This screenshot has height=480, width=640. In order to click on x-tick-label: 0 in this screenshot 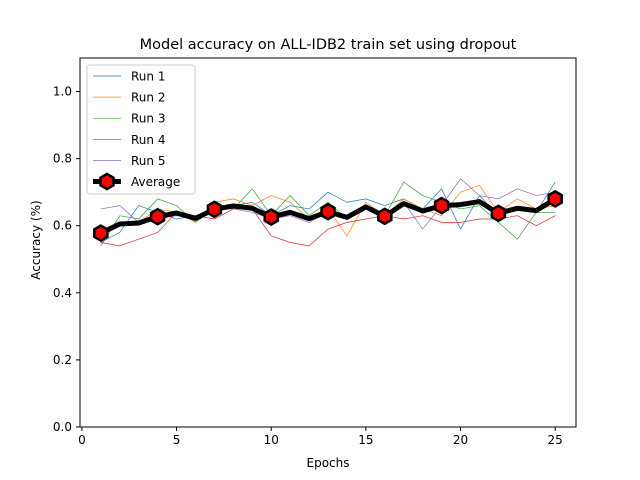, I will do `click(82, 440)`.